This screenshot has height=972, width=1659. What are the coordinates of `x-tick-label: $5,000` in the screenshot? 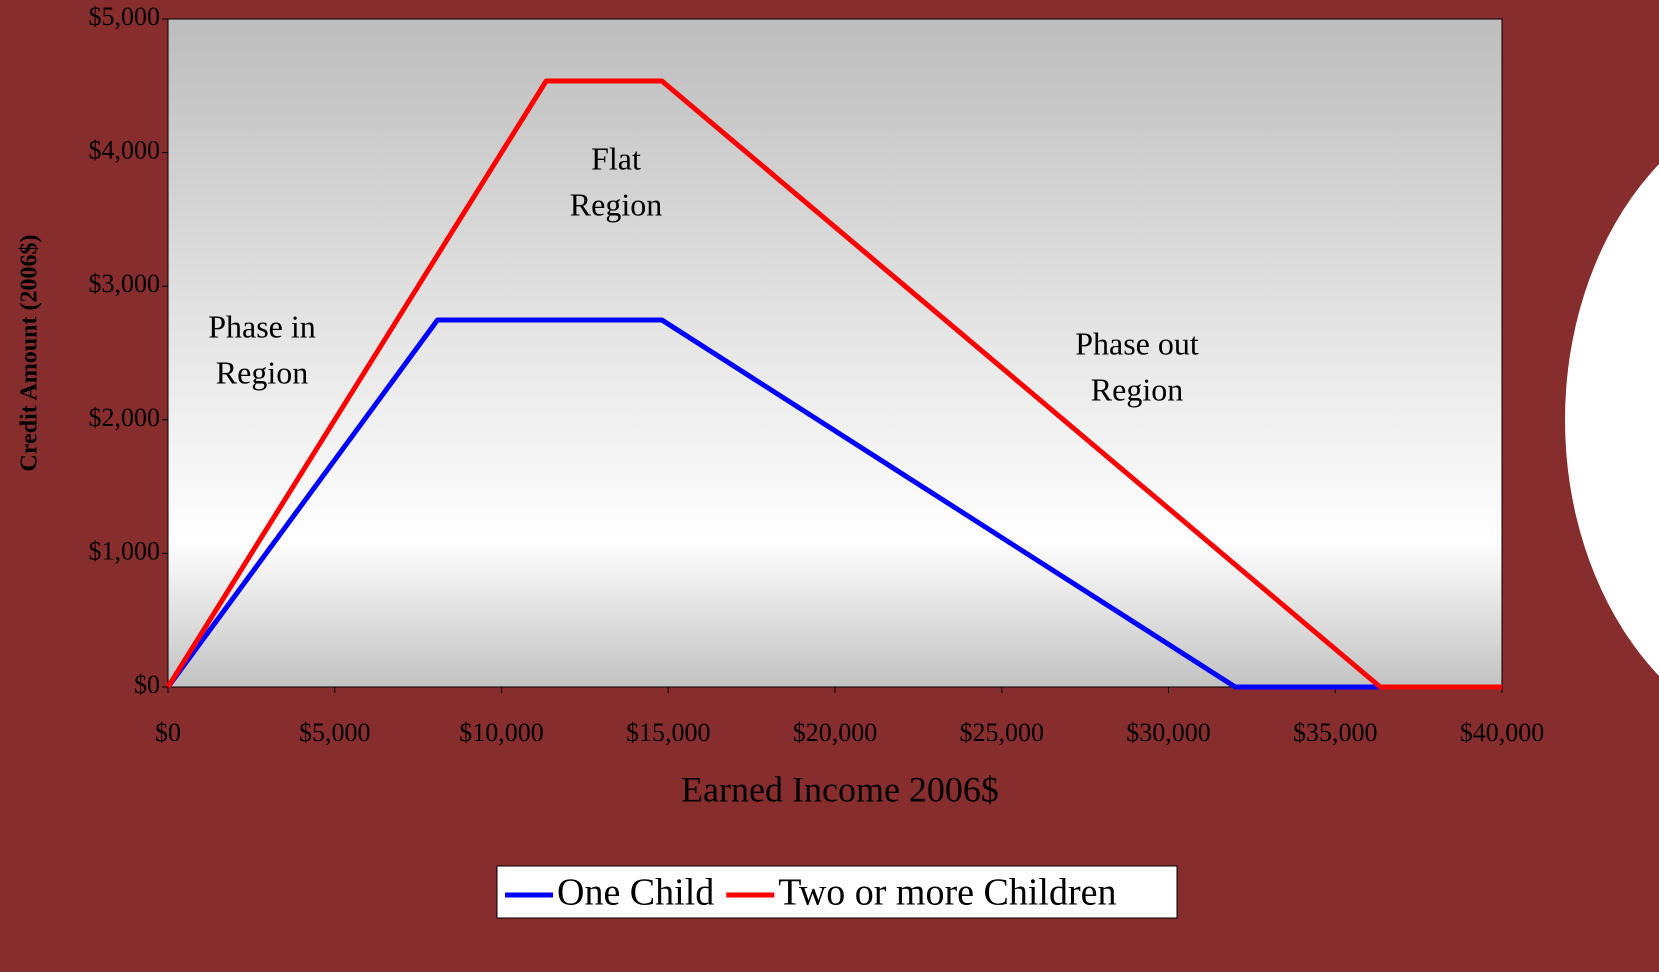 It's located at (335, 732).